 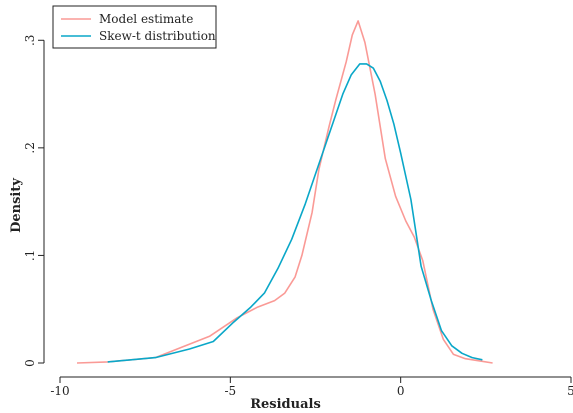 What do you see at coordinates (30, 363) in the screenshot?
I see `y-tick-label: 0` at bounding box center [30, 363].